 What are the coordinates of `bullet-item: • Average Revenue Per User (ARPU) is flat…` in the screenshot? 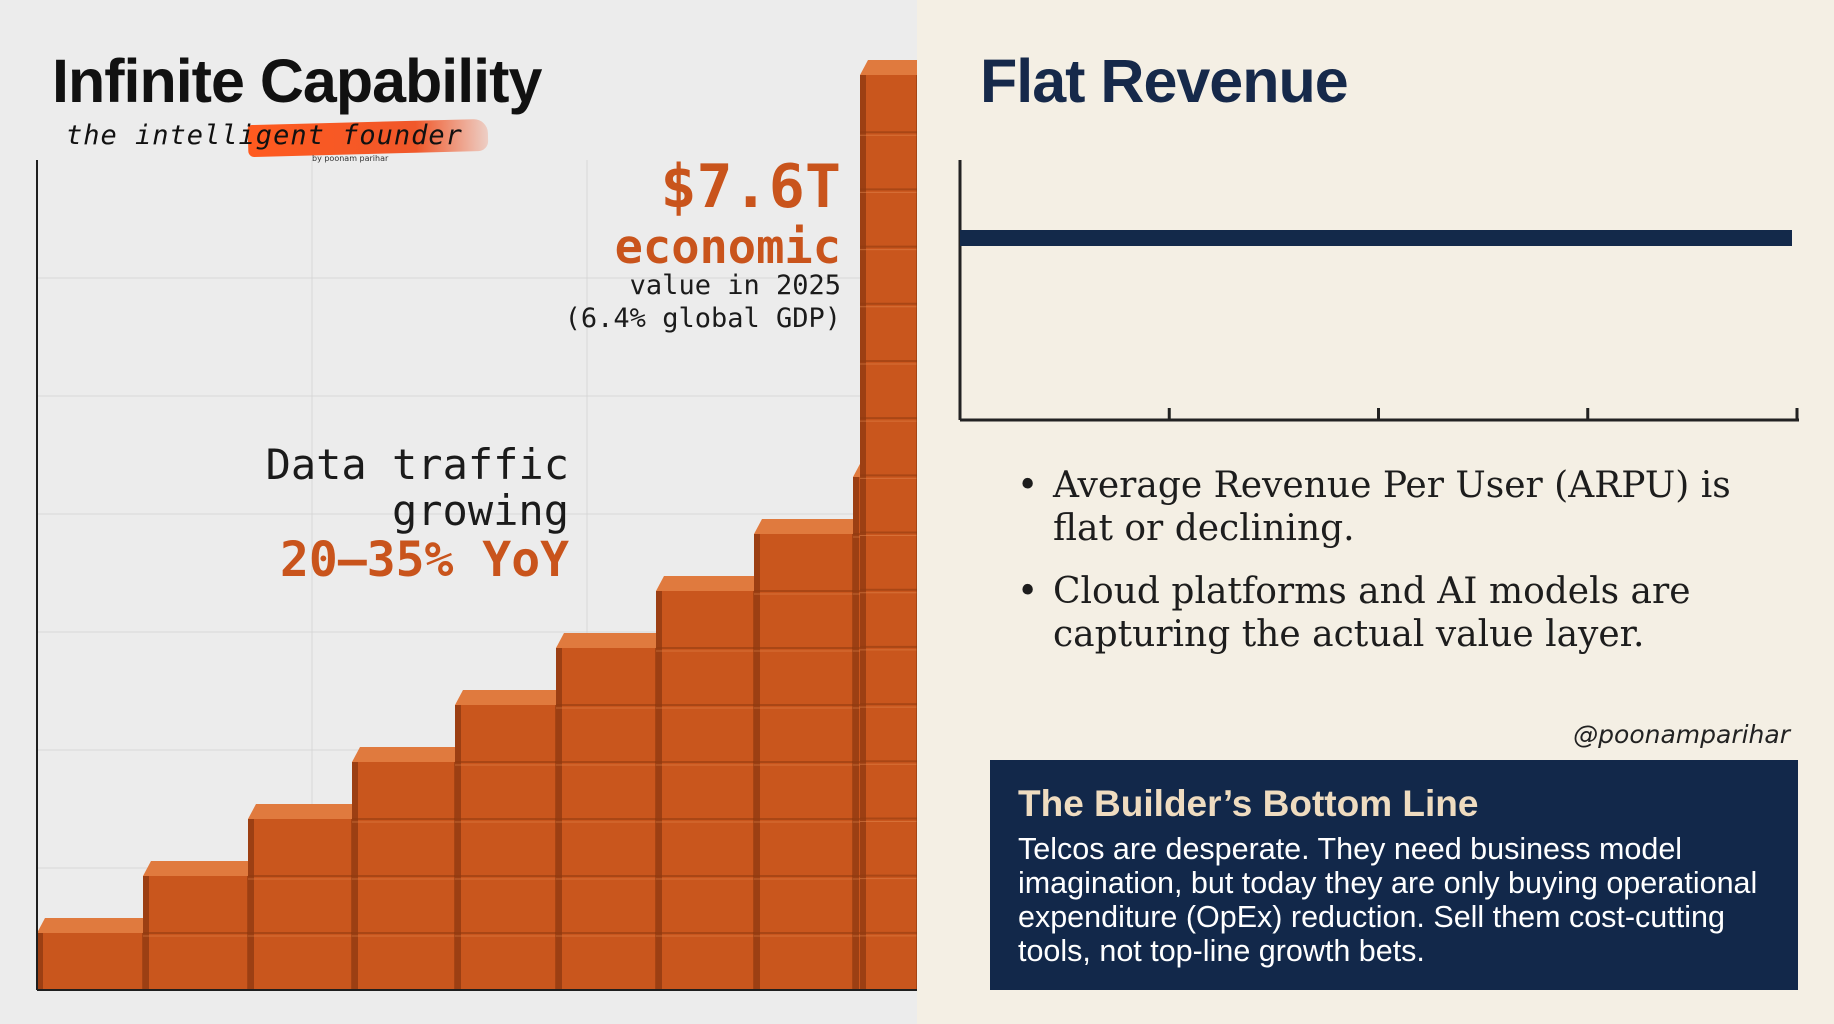 It's located at (1397, 507).